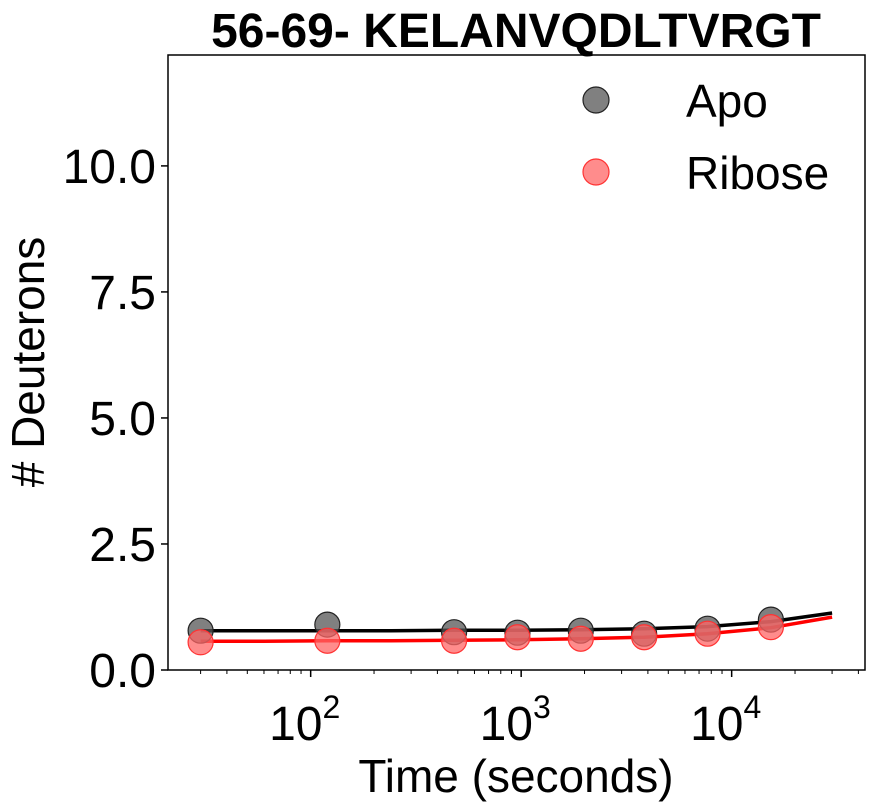  What do you see at coordinates (725, 720) in the screenshot?
I see `x-tick-label: 10⁴` at bounding box center [725, 720].